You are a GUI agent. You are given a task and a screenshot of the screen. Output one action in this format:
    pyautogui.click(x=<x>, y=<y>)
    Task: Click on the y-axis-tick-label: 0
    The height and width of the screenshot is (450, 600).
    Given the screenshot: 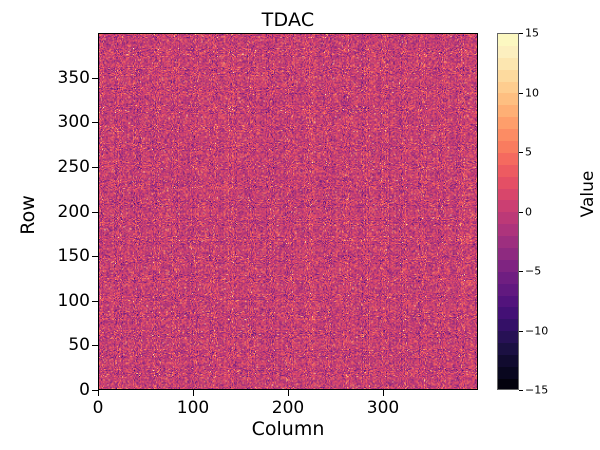 What is the action you would take?
    pyautogui.click(x=84, y=390)
    